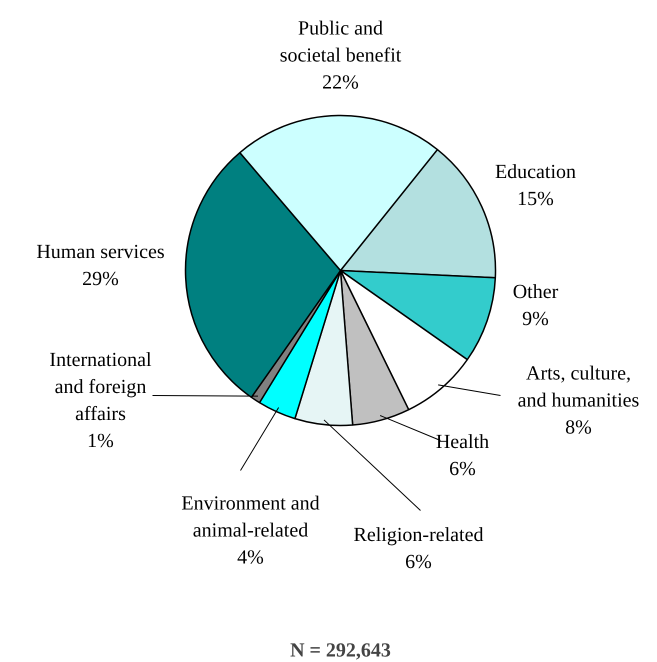 The width and height of the screenshot is (657, 662). Describe the element at coordinates (100, 387) in the screenshot. I see `slice-label: International and foreign affairs` at that location.